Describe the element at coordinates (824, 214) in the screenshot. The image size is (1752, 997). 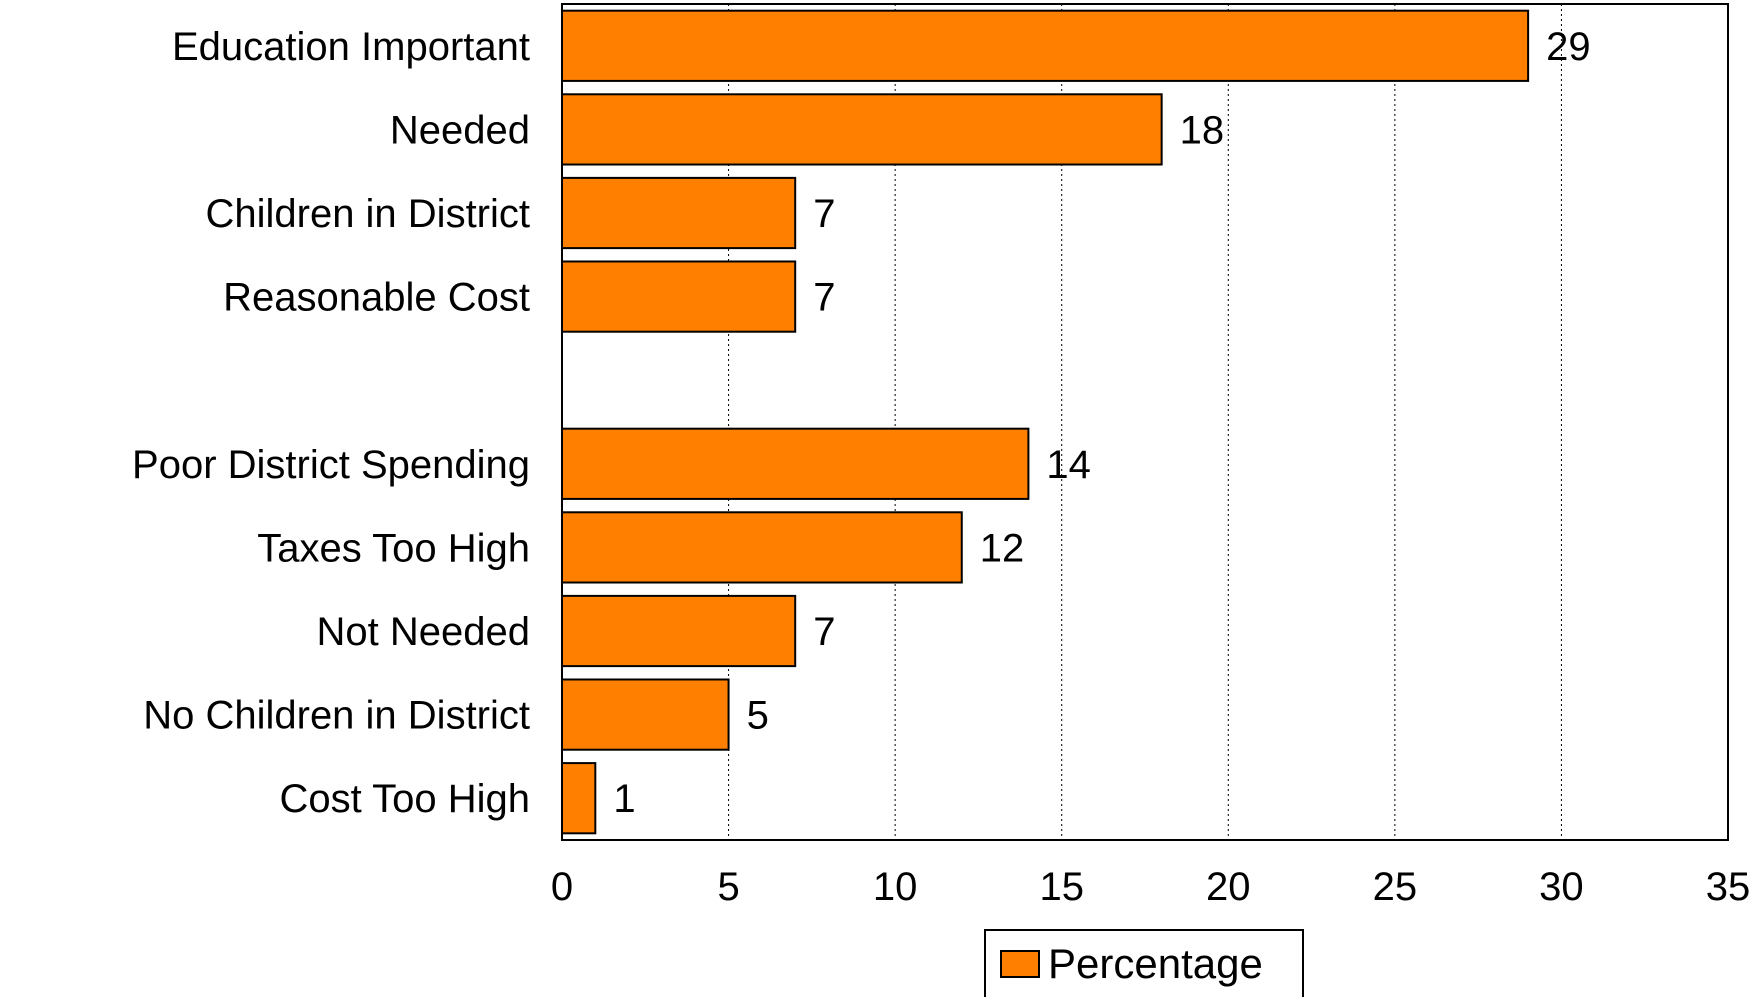
I see `value-label-2: 7` at that location.